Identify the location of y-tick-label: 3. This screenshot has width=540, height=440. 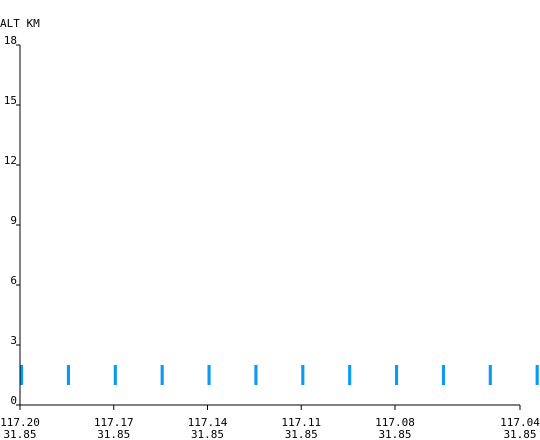
(13, 340).